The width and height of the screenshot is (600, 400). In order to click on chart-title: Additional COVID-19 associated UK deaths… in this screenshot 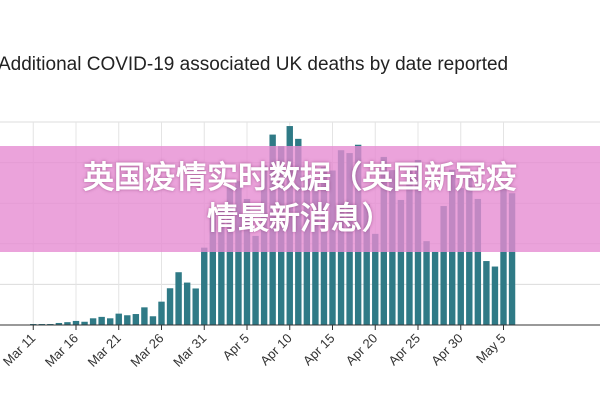, I will do `click(254, 64)`.